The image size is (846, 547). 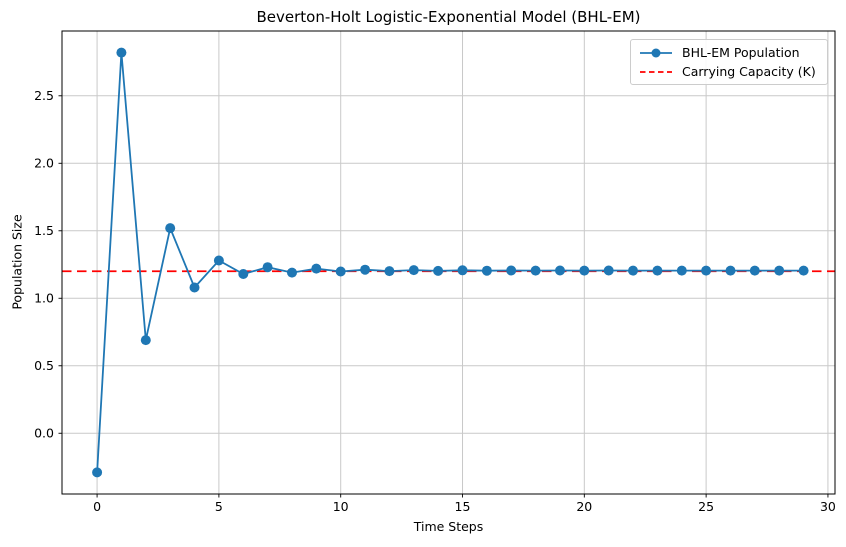 What do you see at coordinates (448, 526) in the screenshot?
I see `x-axis-label: Time Steps` at bounding box center [448, 526].